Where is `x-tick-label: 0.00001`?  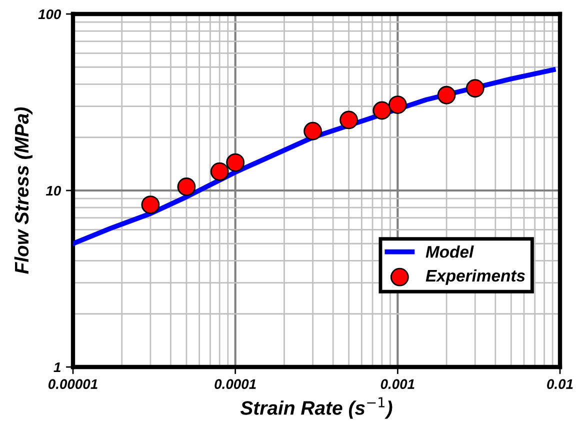 x-tick-label: 0.00001 is located at coordinates (73, 384).